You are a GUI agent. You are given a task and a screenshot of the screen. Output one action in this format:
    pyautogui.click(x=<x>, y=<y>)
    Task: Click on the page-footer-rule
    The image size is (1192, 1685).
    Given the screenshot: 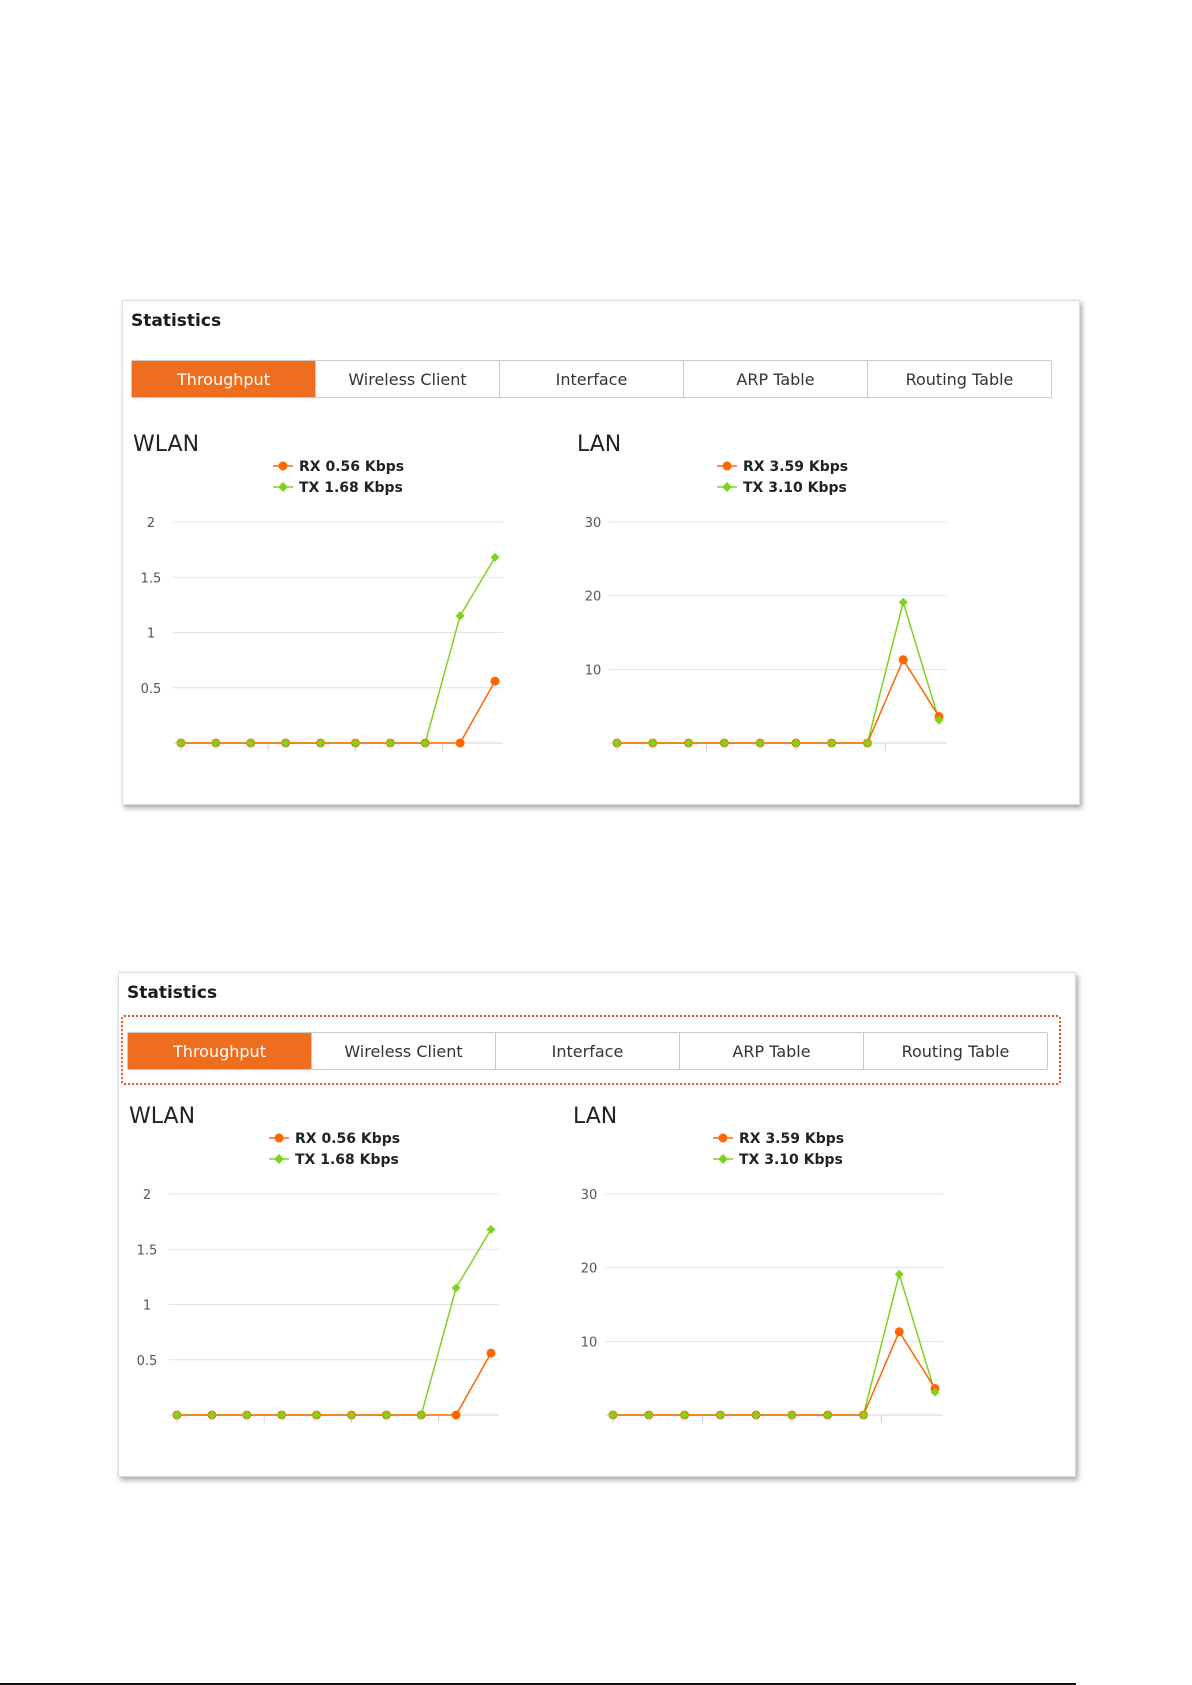 What is the action you would take?
    pyautogui.click(x=538, y=1684)
    